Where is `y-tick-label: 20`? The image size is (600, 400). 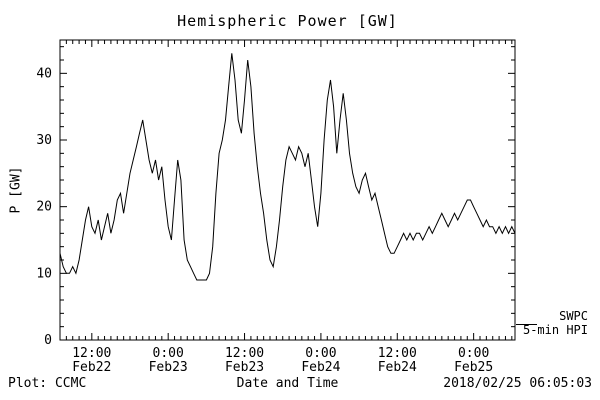 y-tick-label: 20 is located at coordinates (44, 207).